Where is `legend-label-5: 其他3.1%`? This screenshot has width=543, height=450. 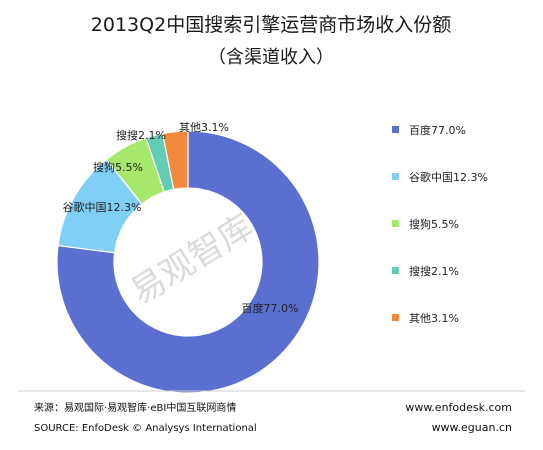
legend-label-5: 其他3.1% is located at coordinates (434, 318).